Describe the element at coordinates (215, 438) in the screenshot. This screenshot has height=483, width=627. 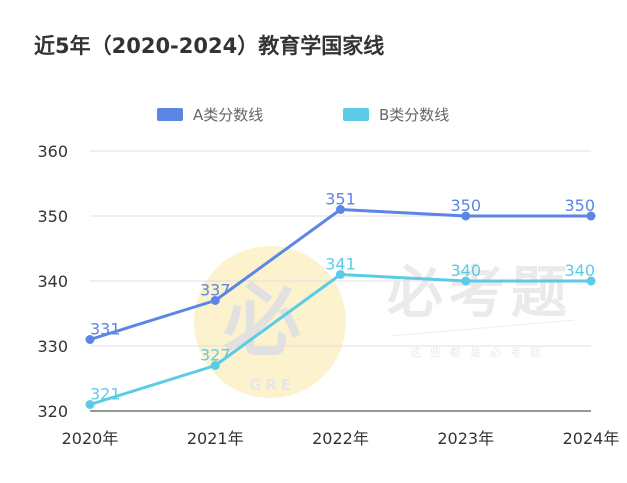
I see `x-tick-label: 2021年` at that location.